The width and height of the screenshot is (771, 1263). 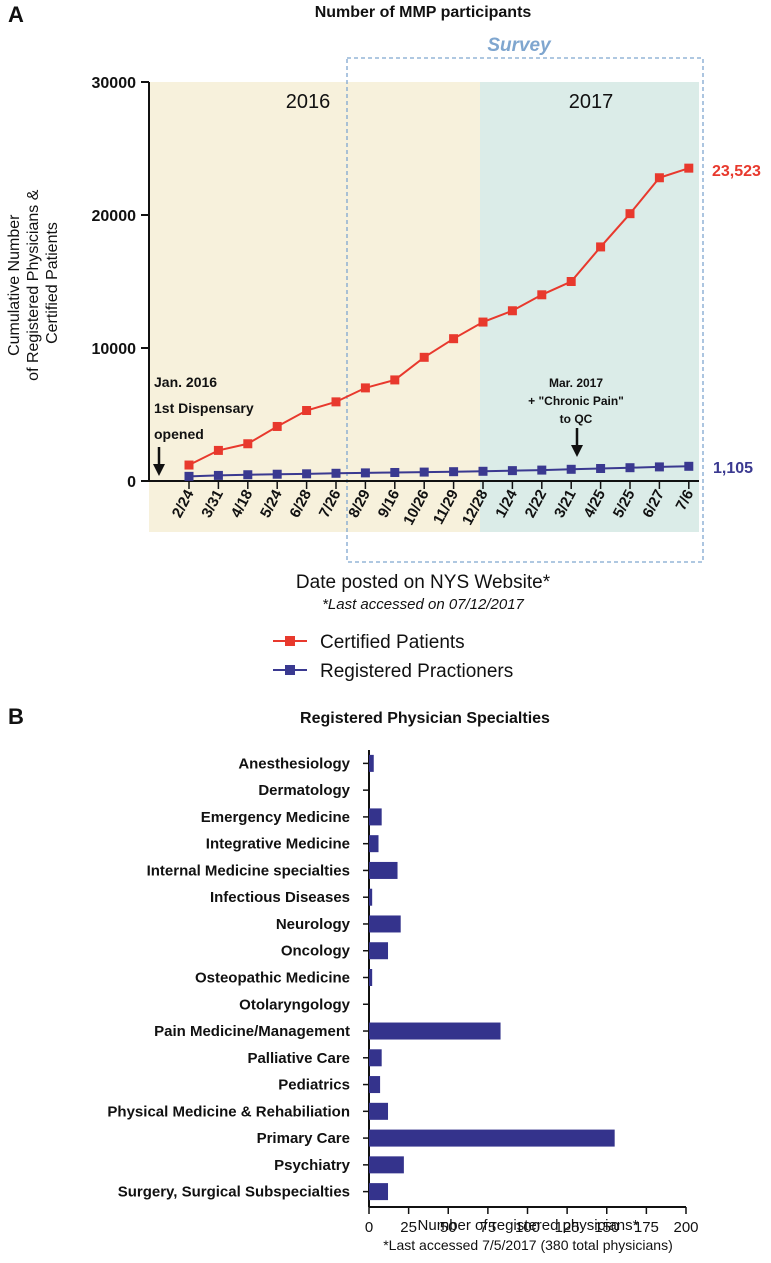 I want to click on x-tick-label: 175, so click(x=646, y=1227).